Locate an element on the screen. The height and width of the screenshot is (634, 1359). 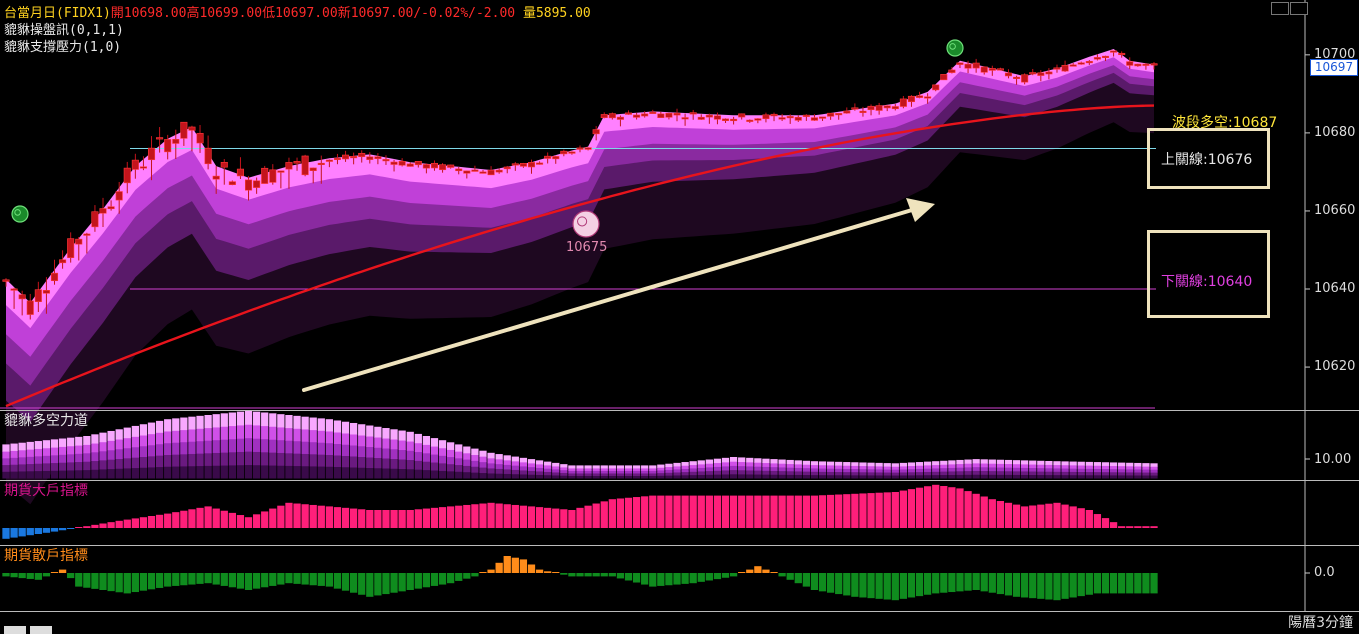
minimize-button is located at coordinates (1280, 8).